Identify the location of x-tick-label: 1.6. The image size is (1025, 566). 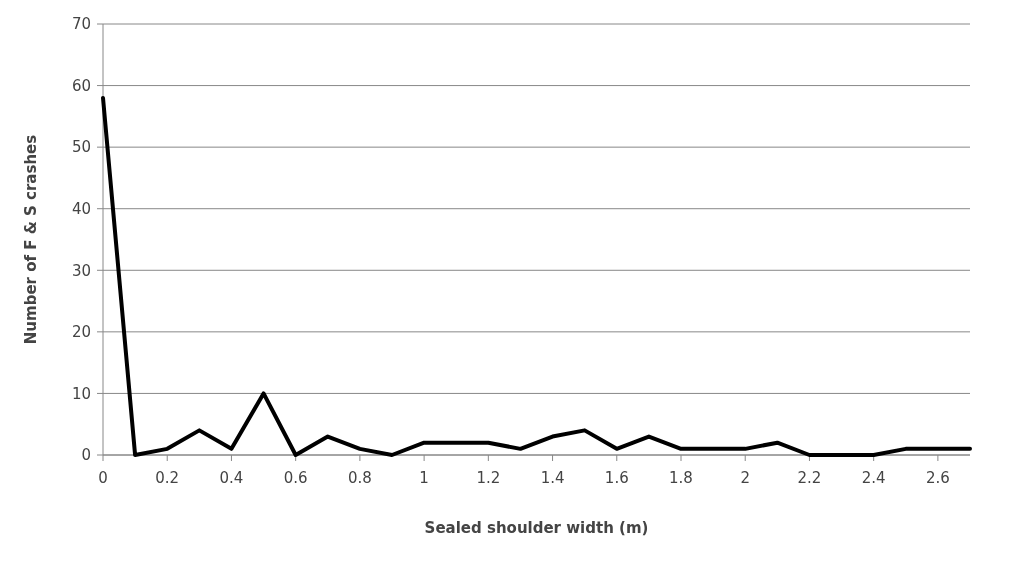
(616, 478).